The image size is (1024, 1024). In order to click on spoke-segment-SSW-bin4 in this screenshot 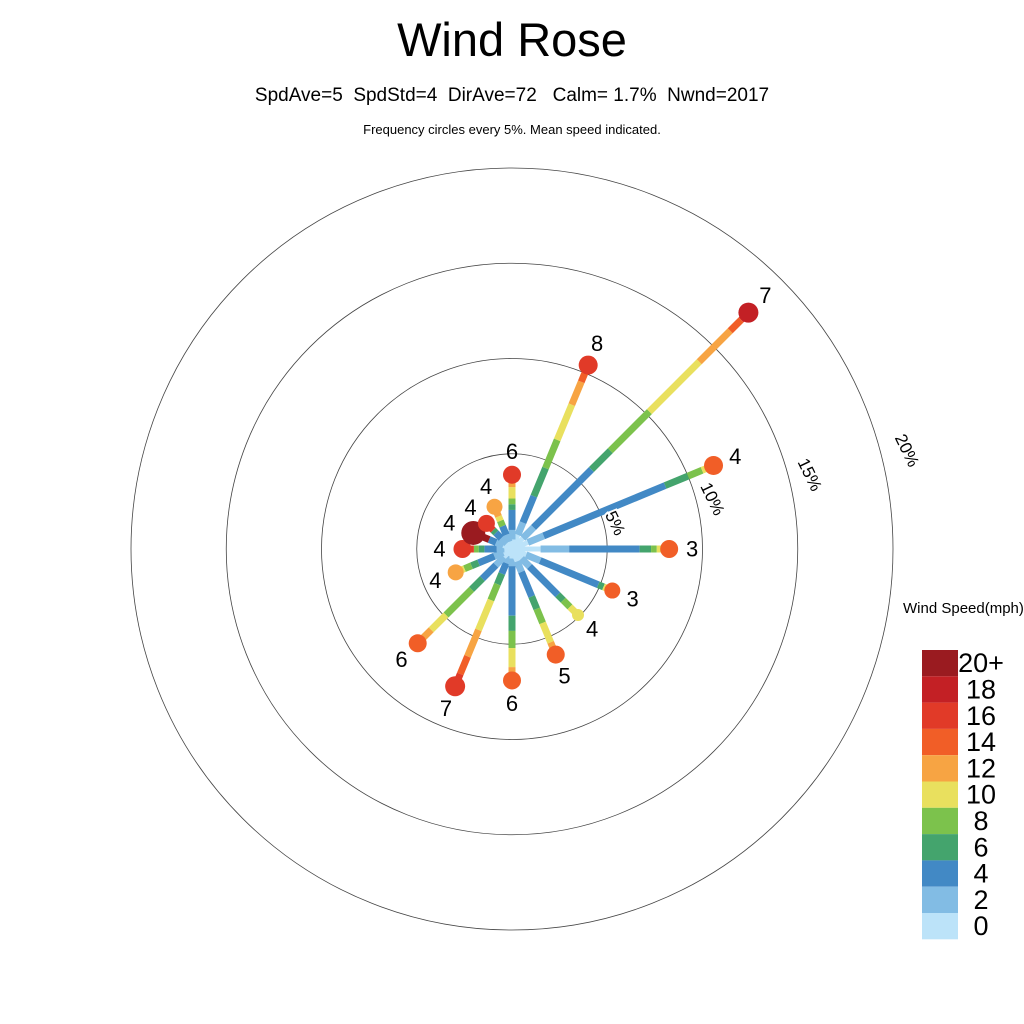, I will do `click(504, 568)`.